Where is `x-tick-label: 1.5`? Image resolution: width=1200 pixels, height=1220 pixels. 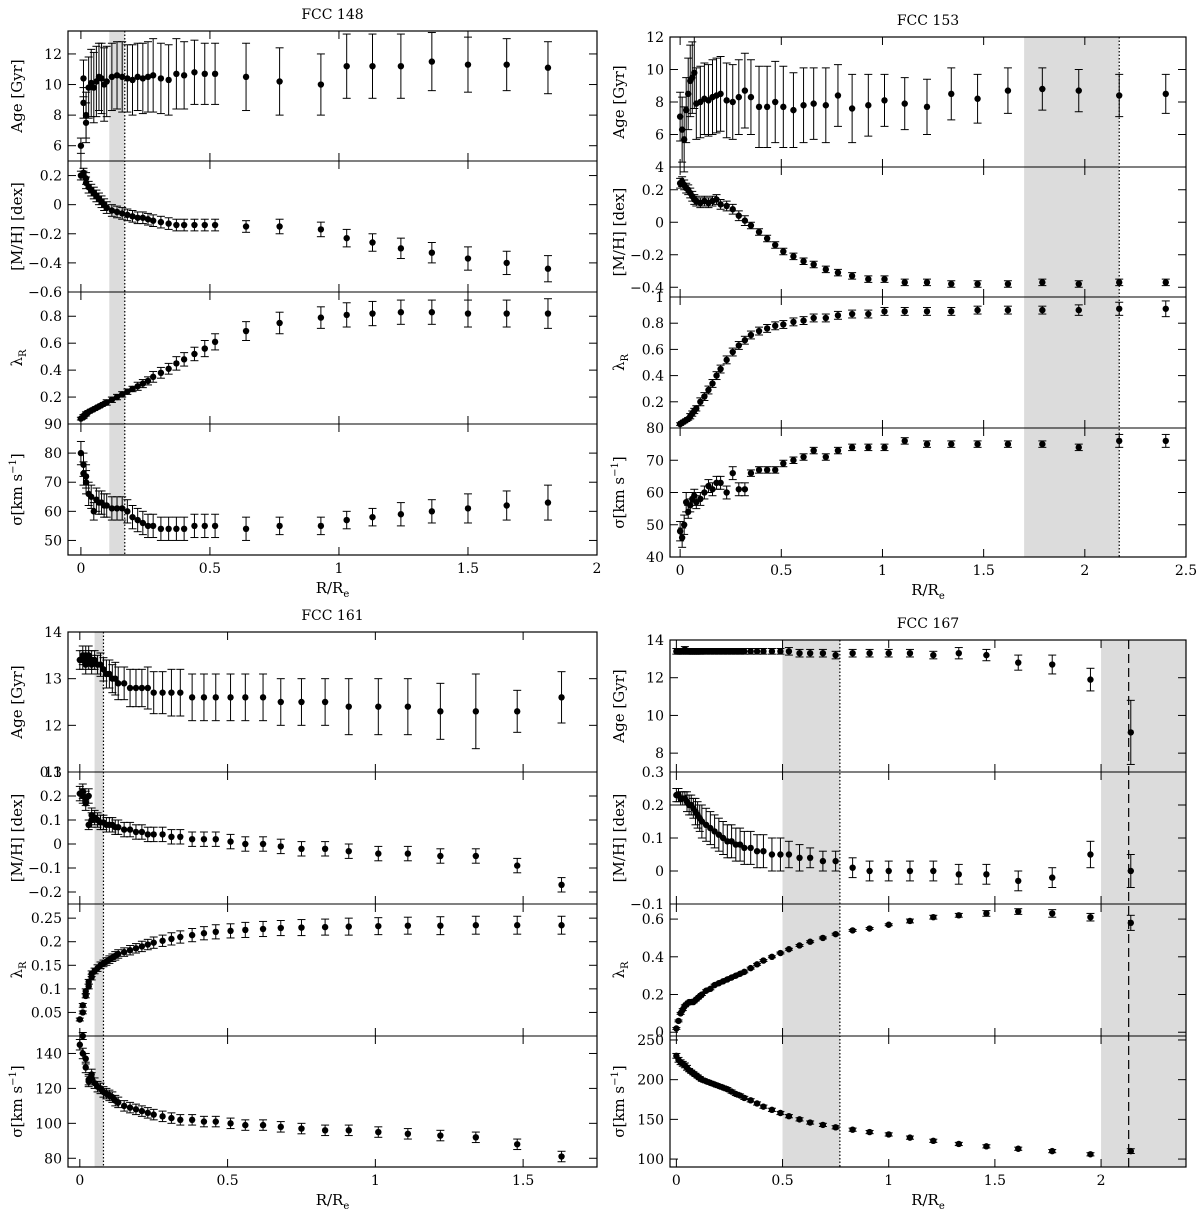
x-tick-label: 1.5 is located at coordinates (984, 571).